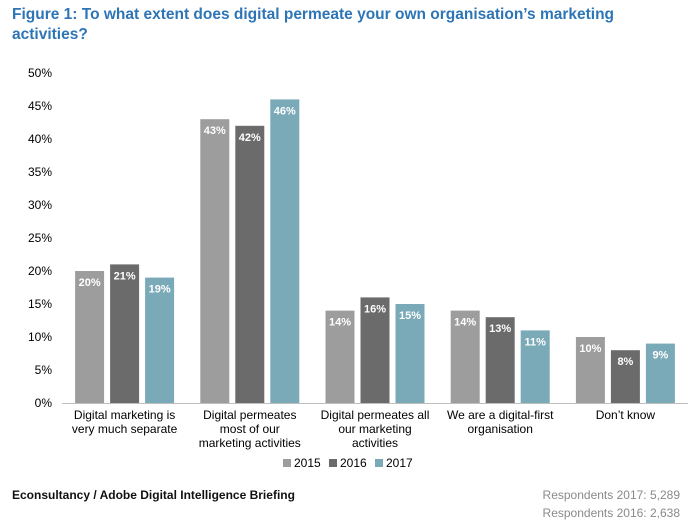 The width and height of the screenshot is (700, 525). What do you see at coordinates (611, 495) in the screenshot?
I see `respondents-2017: Respondents 2017: 5,289` at bounding box center [611, 495].